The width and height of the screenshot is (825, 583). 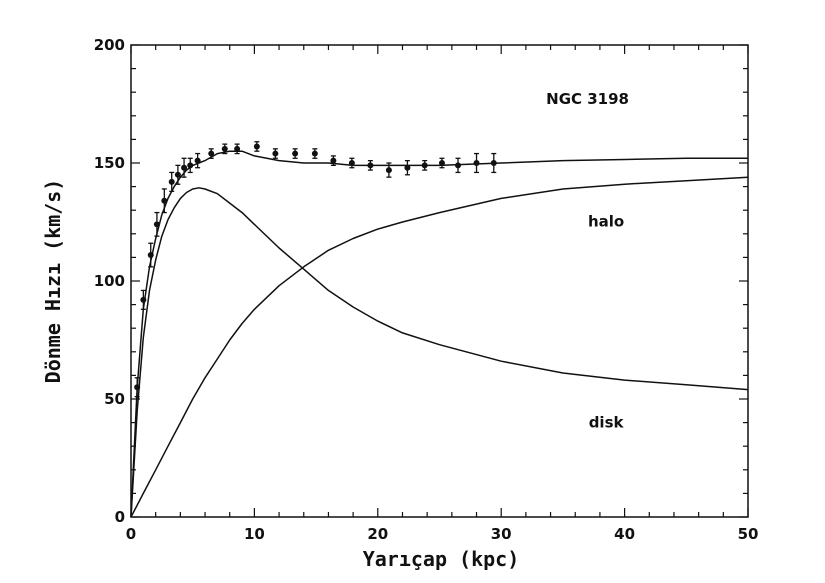 What do you see at coordinates (501, 534) in the screenshot?
I see `x-tick-label: 30` at bounding box center [501, 534].